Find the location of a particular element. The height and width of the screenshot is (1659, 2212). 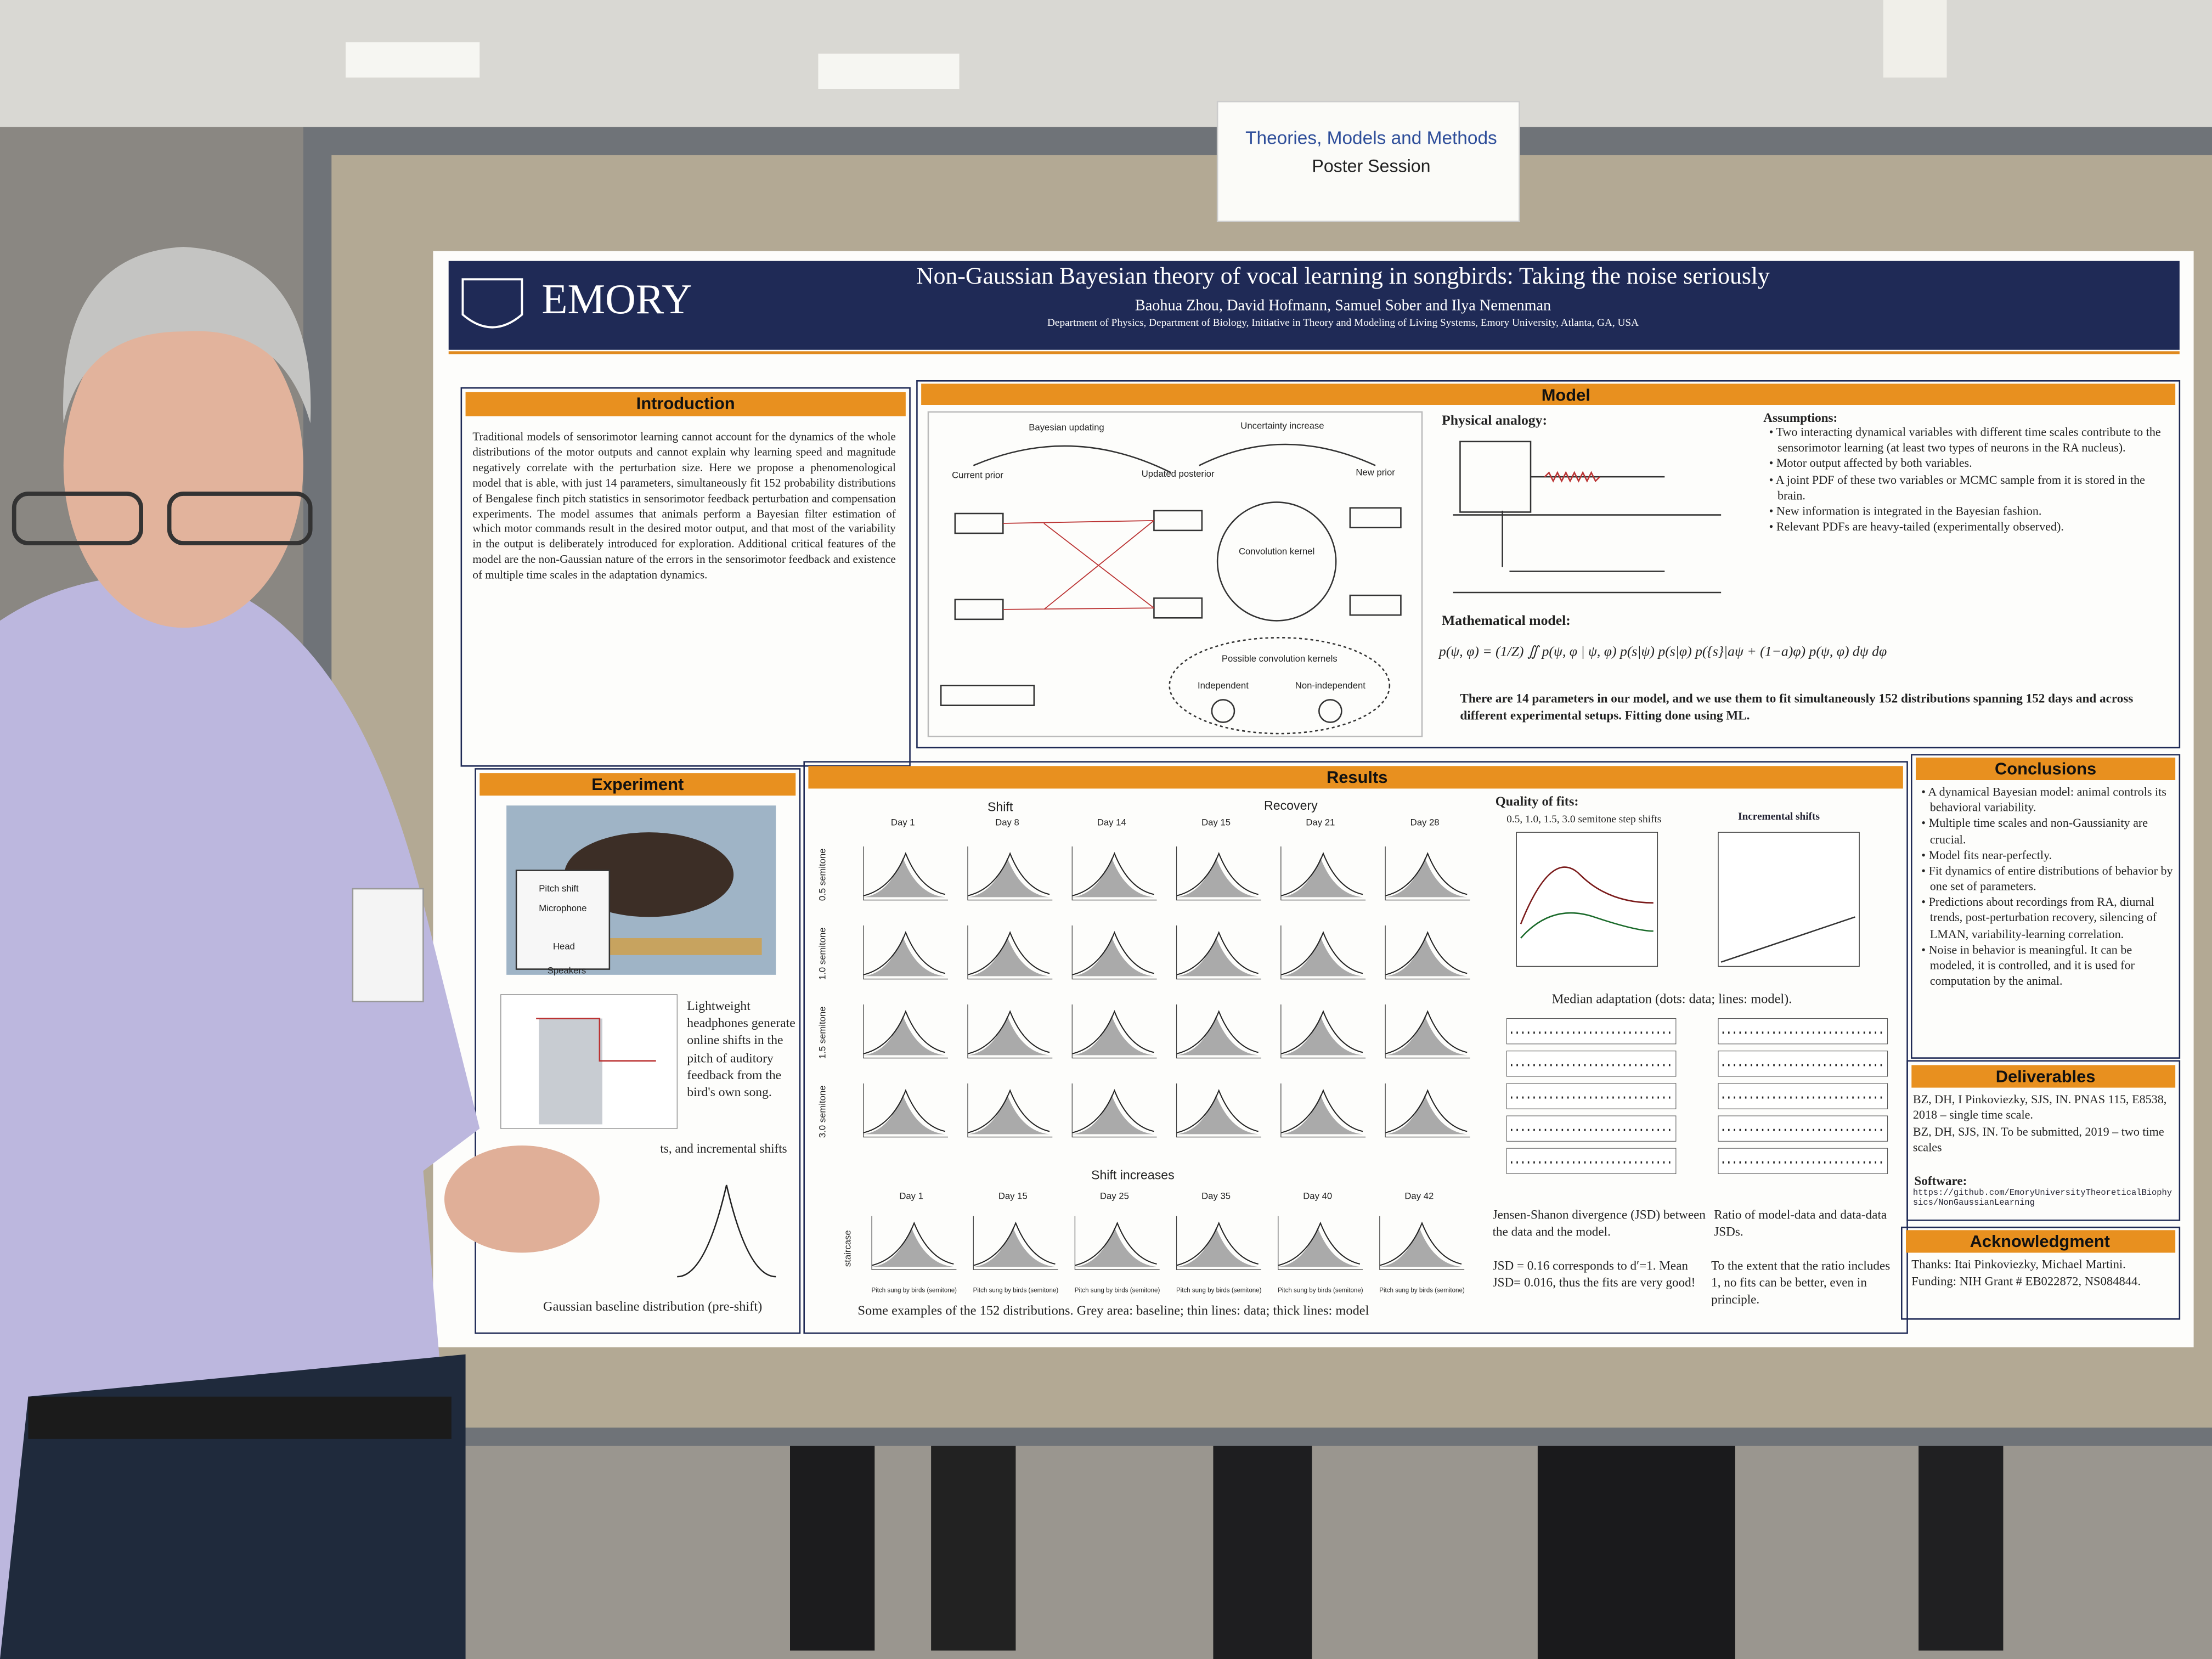

diagram-label: Bayesian updating is located at coordinates (1066, 427).